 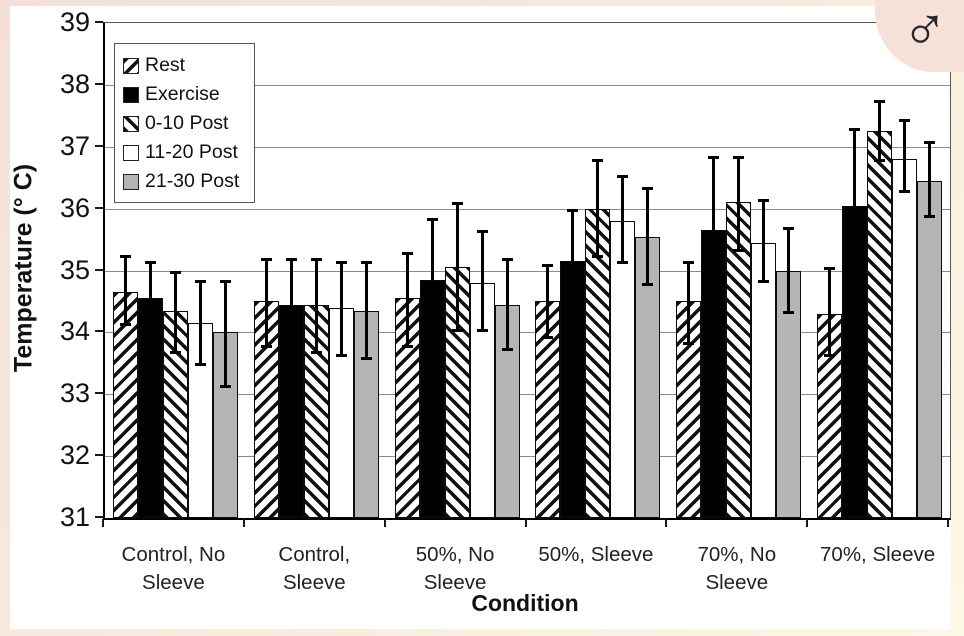 What do you see at coordinates (192, 181) in the screenshot?
I see `legend-label: 21-30 Post` at bounding box center [192, 181].